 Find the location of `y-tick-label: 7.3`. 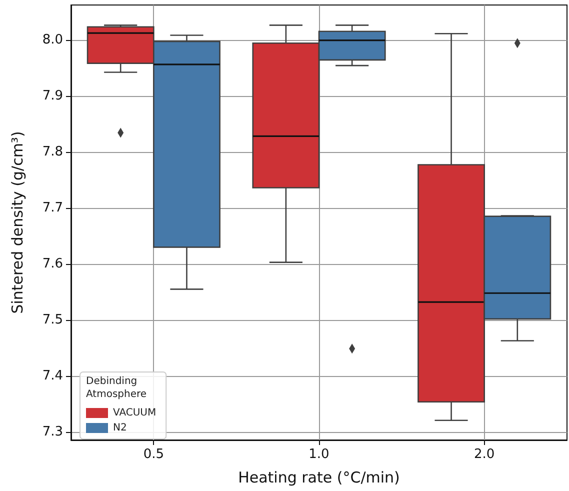

y-tick-label: 7.3 is located at coordinates (52, 432).